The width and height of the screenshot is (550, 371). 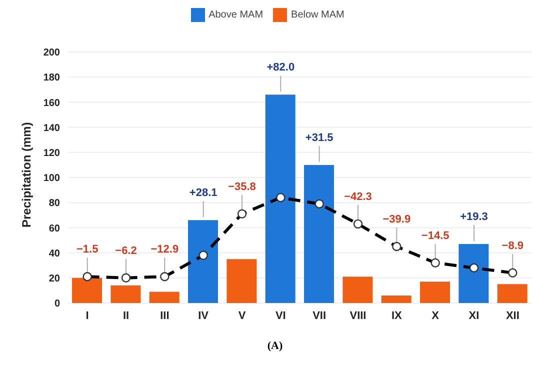 I want to click on x-tick-label: VIII, so click(x=358, y=316).